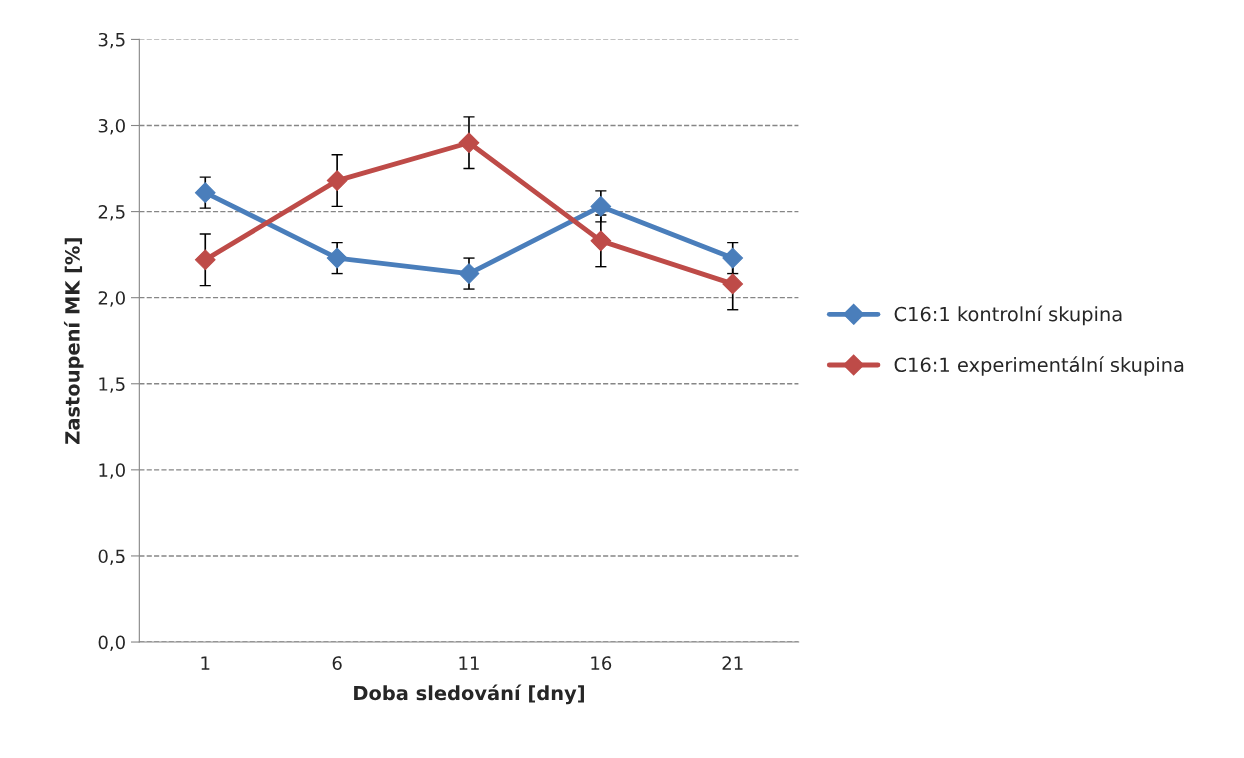 The width and height of the screenshot is (1244, 758). Describe the element at coordinates (73, 341) in the screenshot. I see `y-axis-title: Zastoupení MK [%]` at that location.